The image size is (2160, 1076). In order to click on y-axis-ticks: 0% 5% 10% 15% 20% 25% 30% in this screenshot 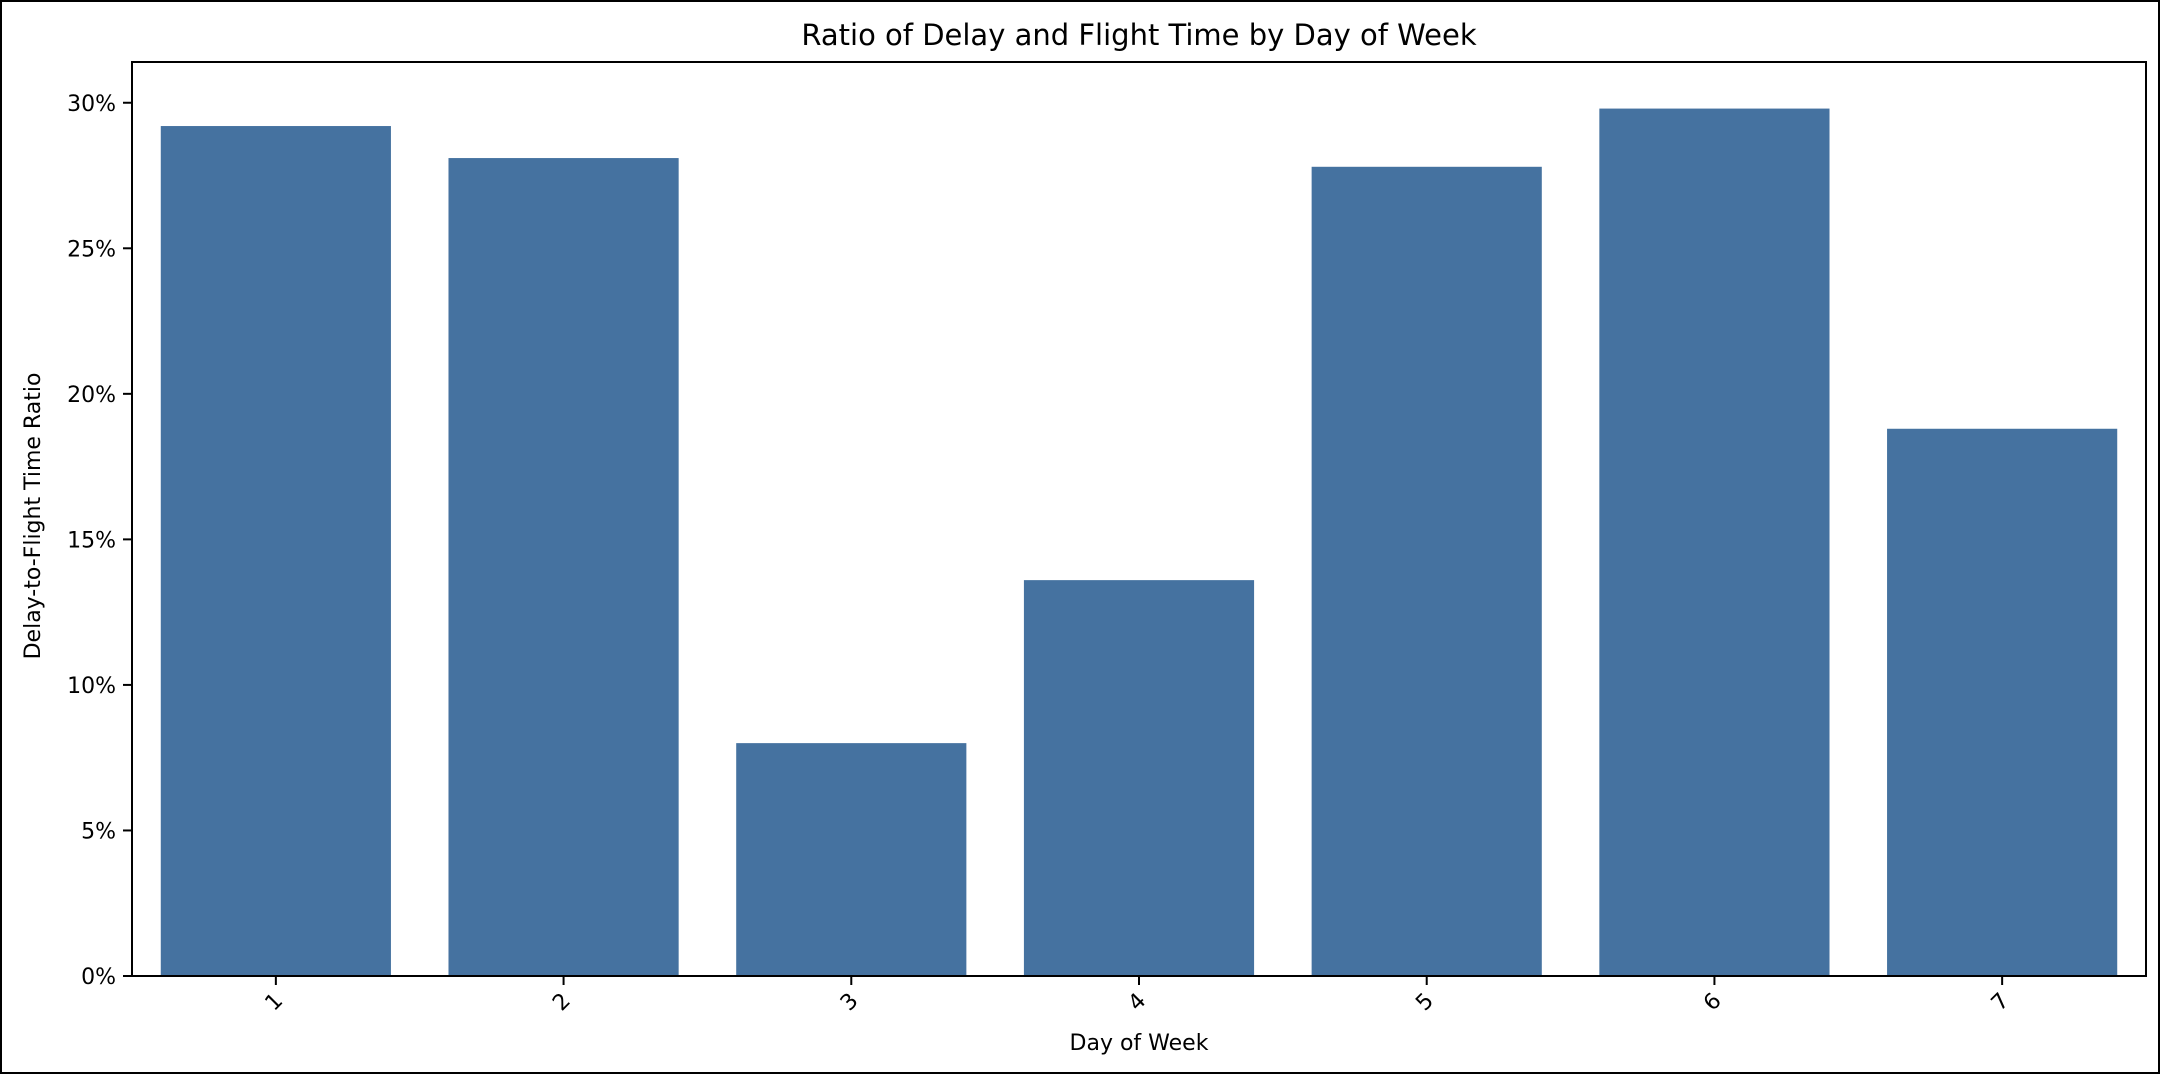, I will do `click(99, 541)`.